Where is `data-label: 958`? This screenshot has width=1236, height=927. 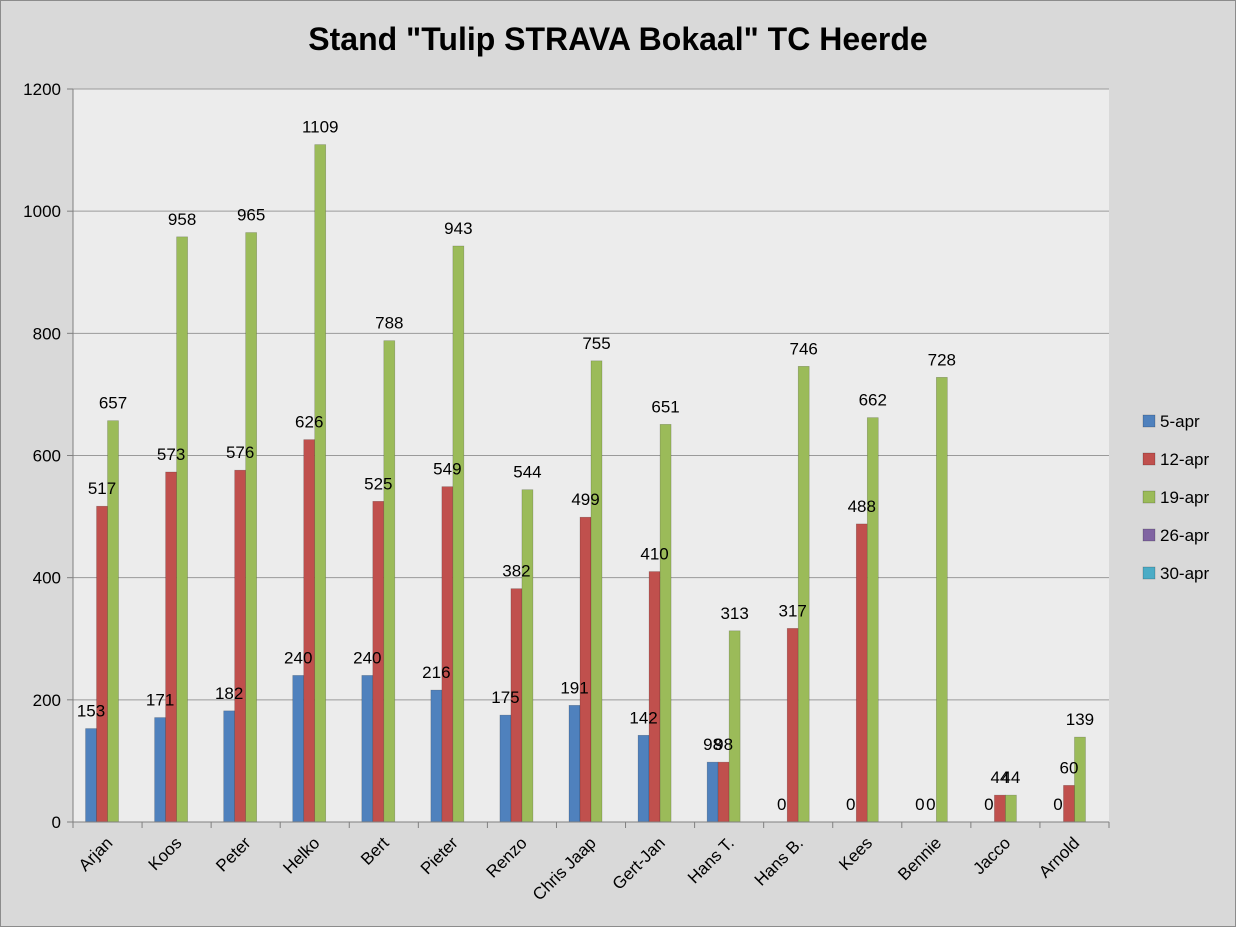
data-label: 958 is located at coordinates (182, 219).